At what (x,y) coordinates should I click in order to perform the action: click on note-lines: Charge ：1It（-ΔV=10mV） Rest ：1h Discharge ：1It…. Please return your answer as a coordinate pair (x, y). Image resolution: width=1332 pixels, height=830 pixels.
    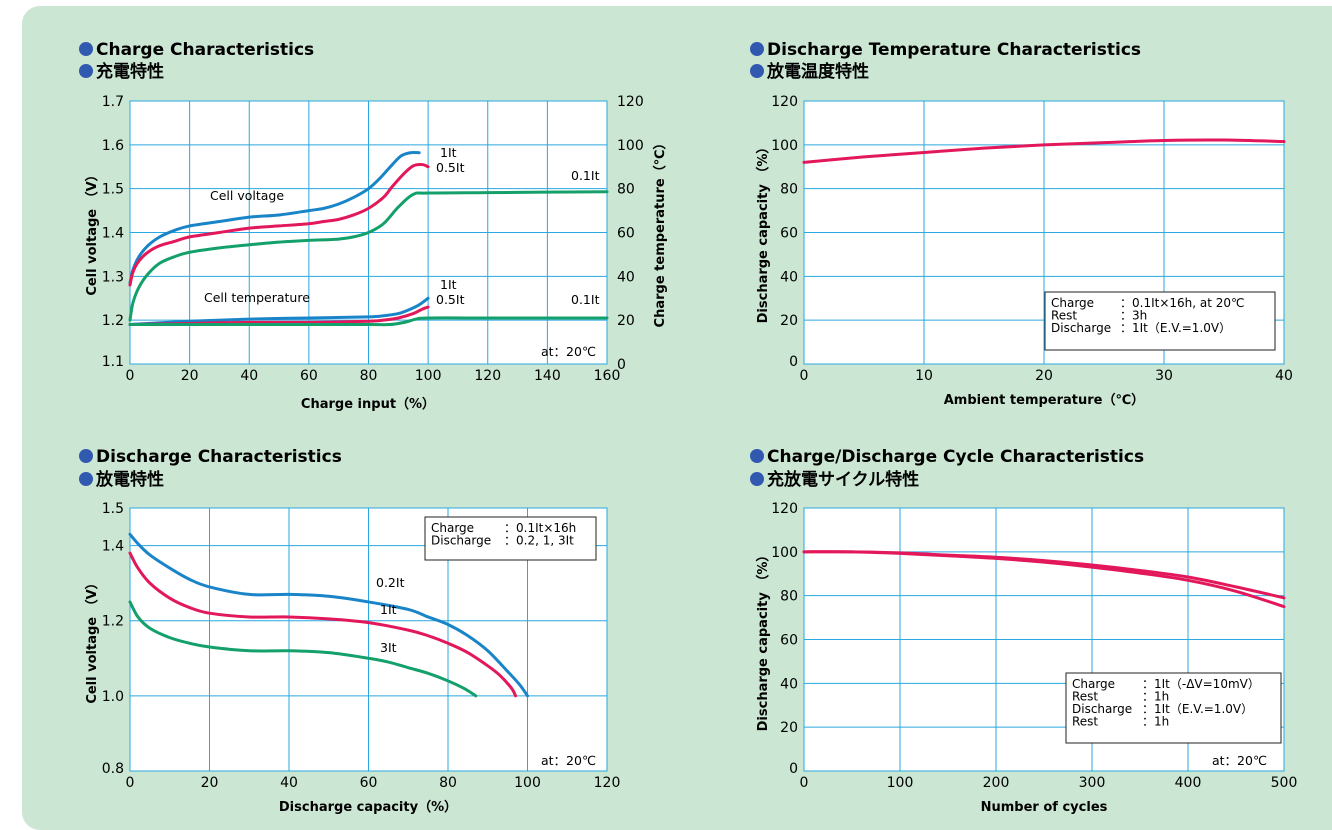
    Looking at the image, I should click on (1166, 703).